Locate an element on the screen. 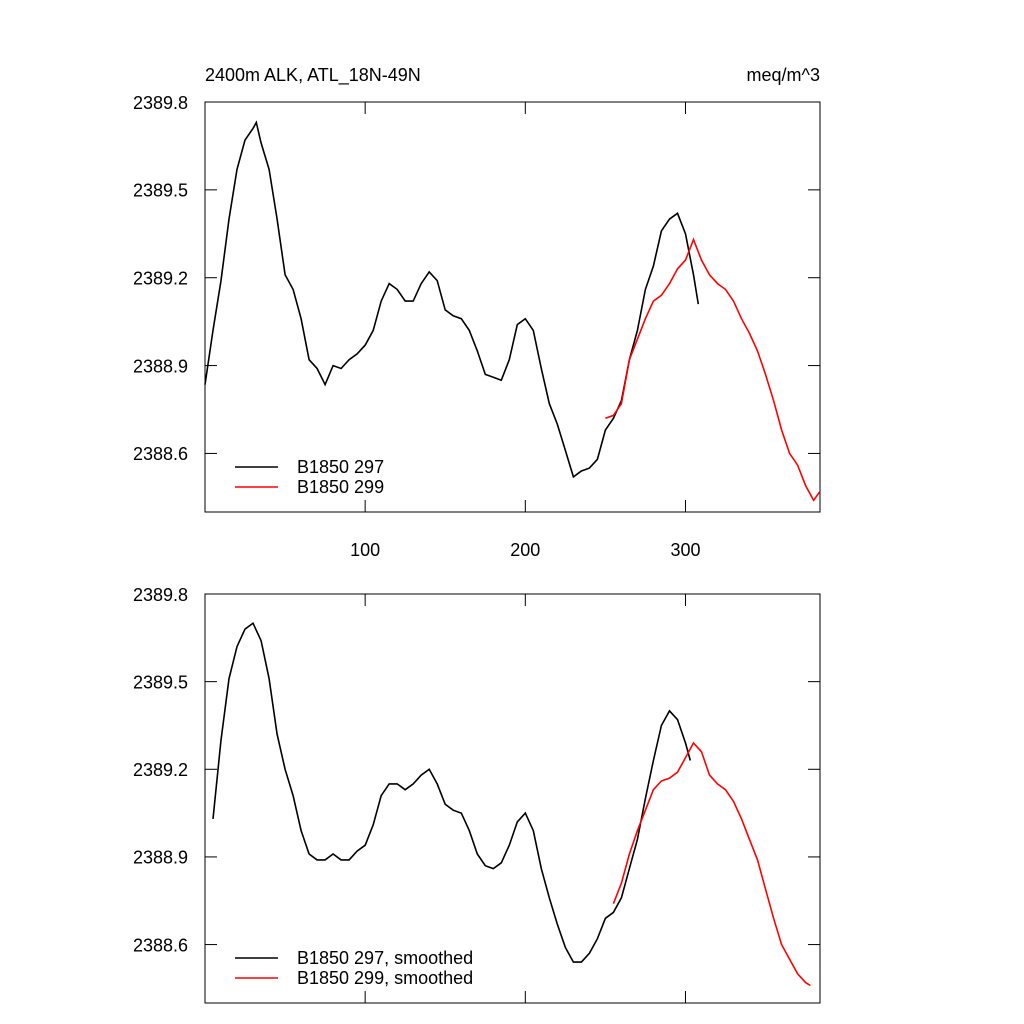  legend-label: B1850 299 is located at coordinates (340, 487).